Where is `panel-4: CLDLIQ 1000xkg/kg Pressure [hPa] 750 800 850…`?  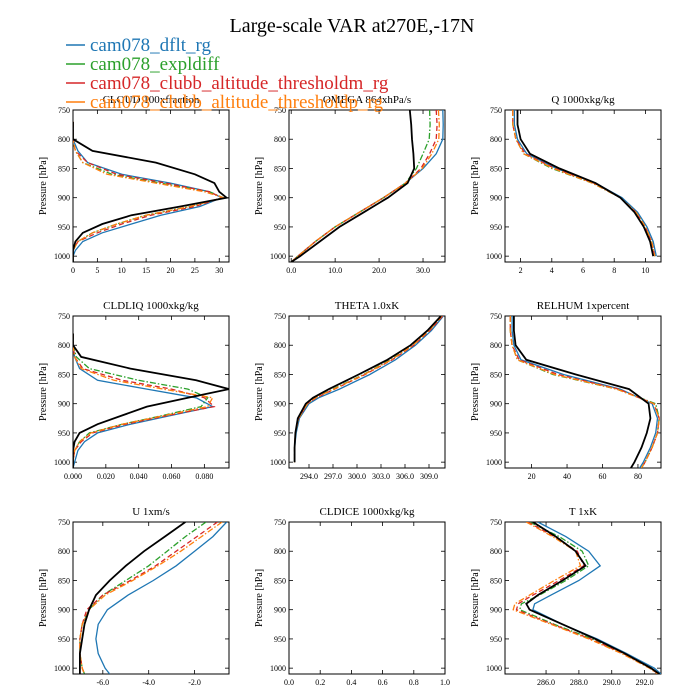 panel-4: CLDLIQ 1000xkg/kg Pressure [hPa] 750 800 850… is located at coordinates (134, 390).